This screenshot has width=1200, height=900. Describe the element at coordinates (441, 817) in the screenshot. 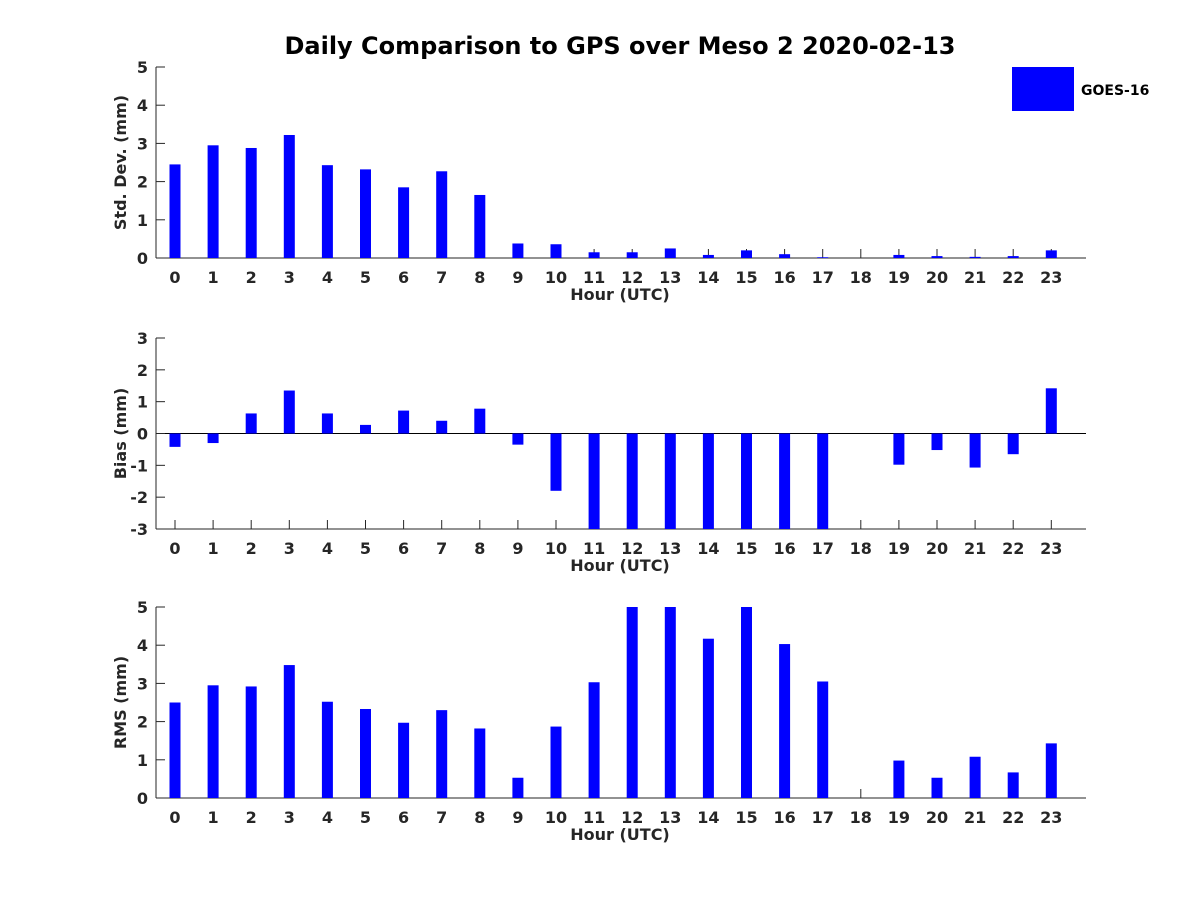

I see `x-tick-label: 7` at that location.